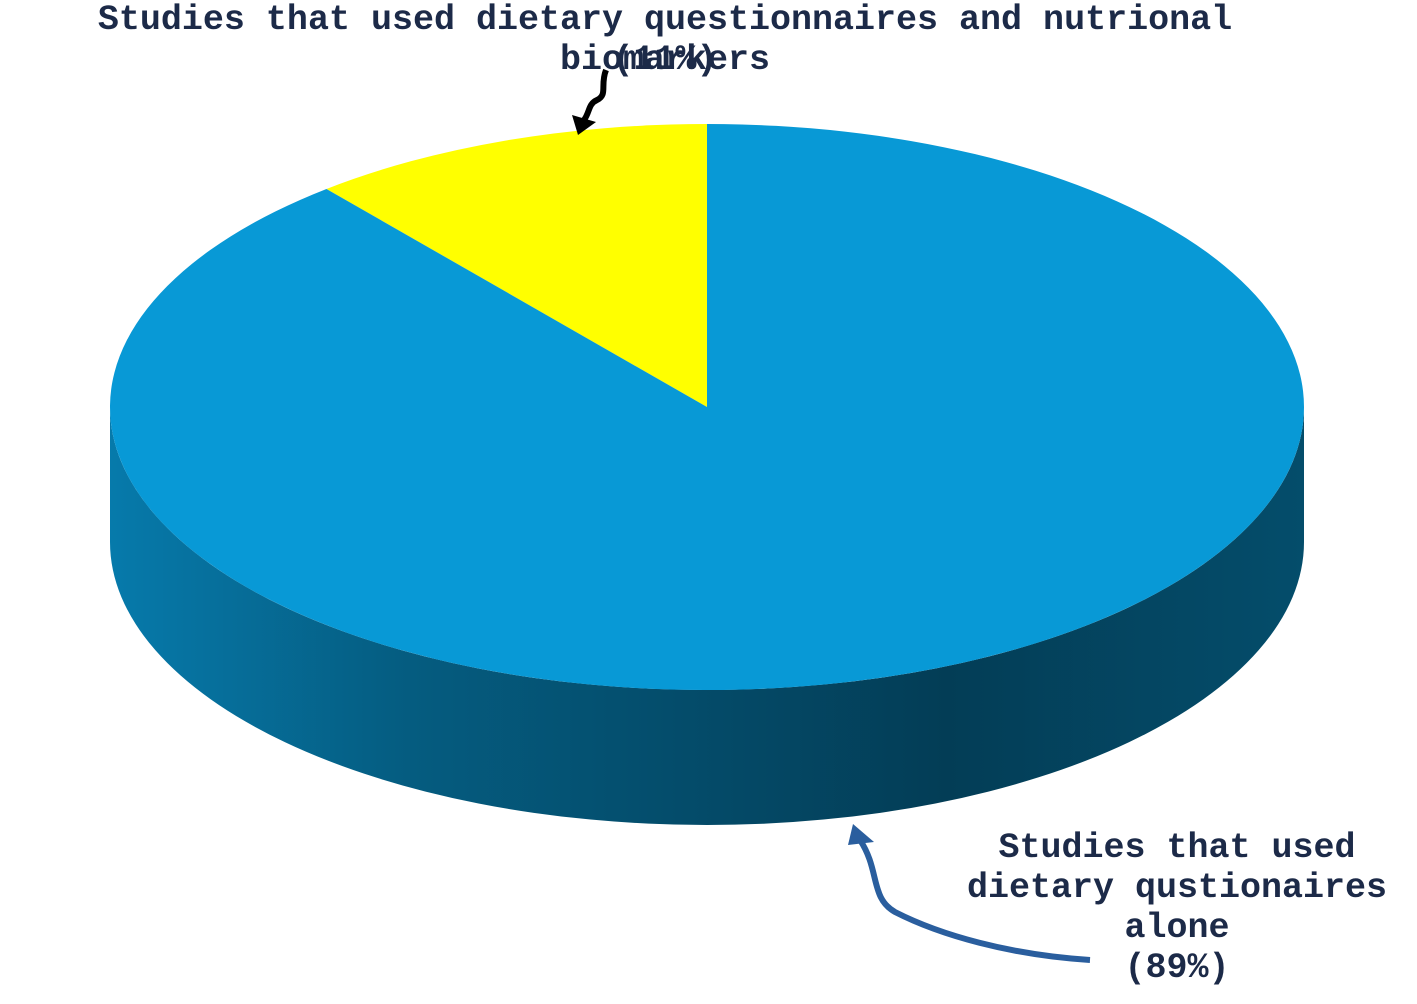  Describe the element at coordinates (665, 60) in the screenshot. I see `slice-value-label: (11%)` at that location.